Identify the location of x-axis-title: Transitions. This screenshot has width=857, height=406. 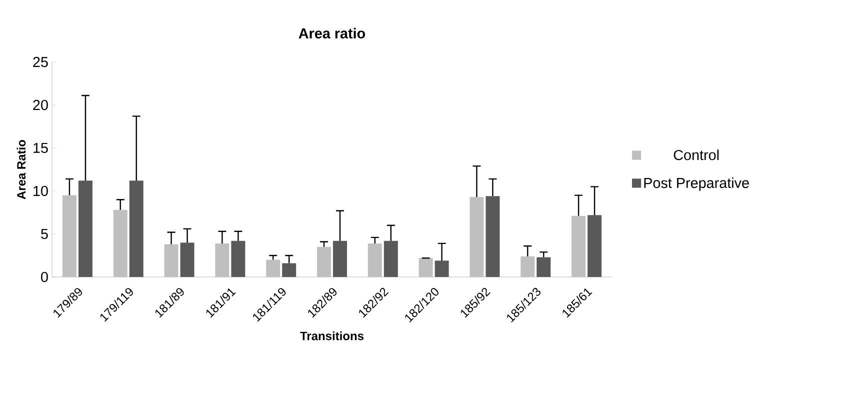
(332, 335).